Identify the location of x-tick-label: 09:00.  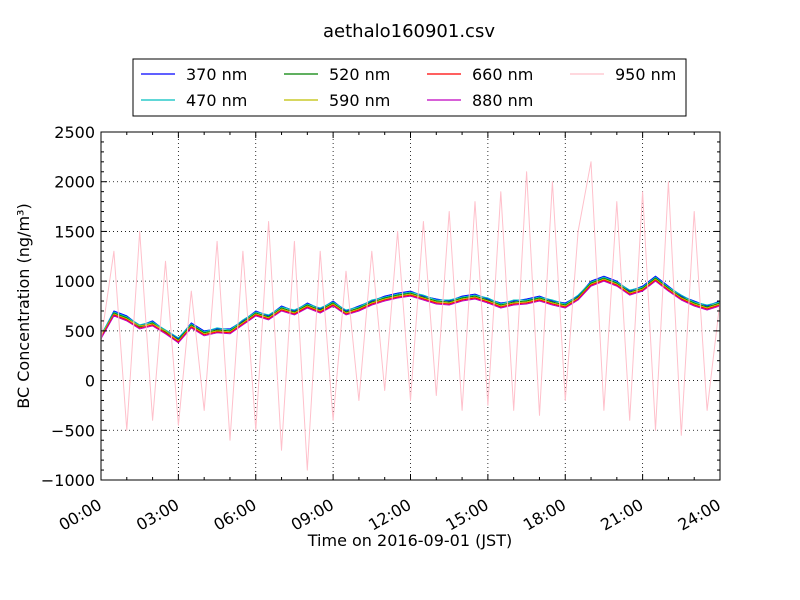
(312, 515).